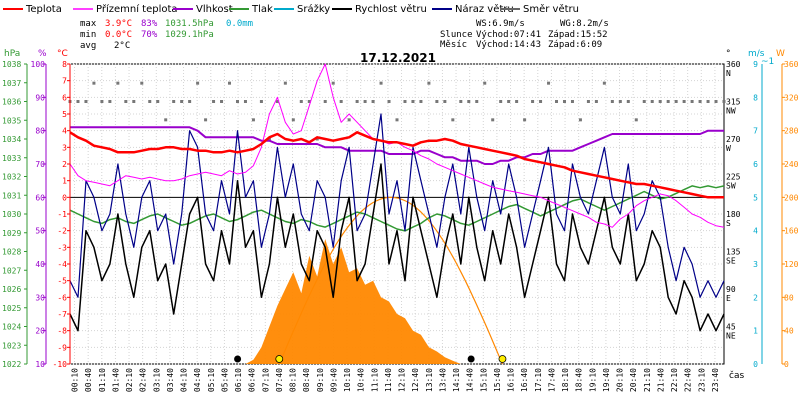 This screenshot has height=400, width=800. What do you see at coordinates (64, 81) in the screenshot?
I see `temperature-tick-label: 7` at bounding box center [64, 81].